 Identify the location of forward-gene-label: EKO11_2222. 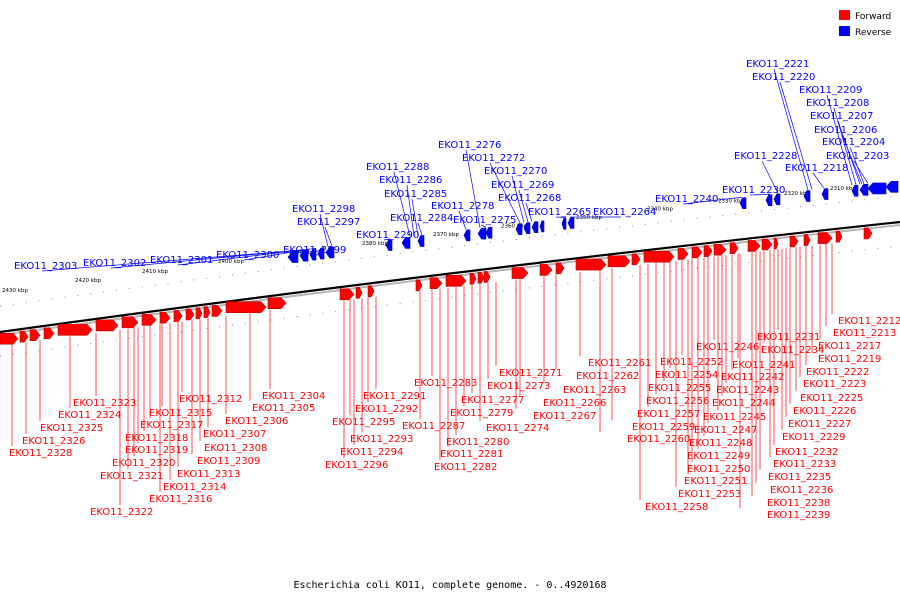
(837, 372).